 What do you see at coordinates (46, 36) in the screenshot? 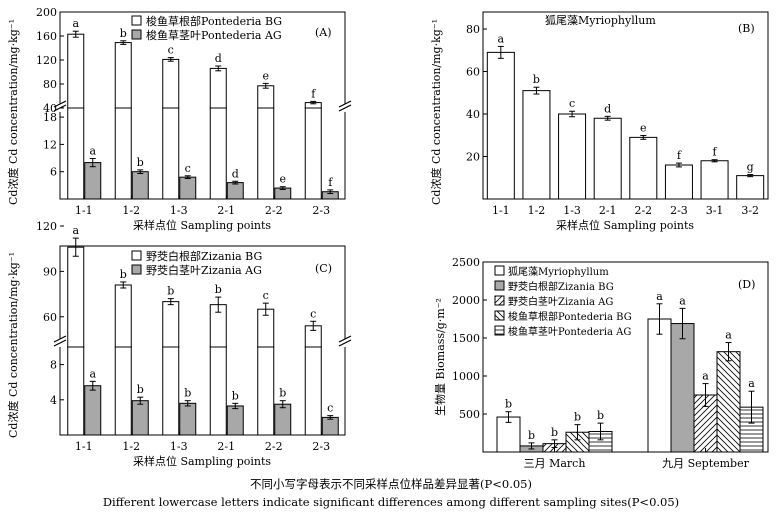
I see `y-tick-label: 160` at bounding box center [46, 36].